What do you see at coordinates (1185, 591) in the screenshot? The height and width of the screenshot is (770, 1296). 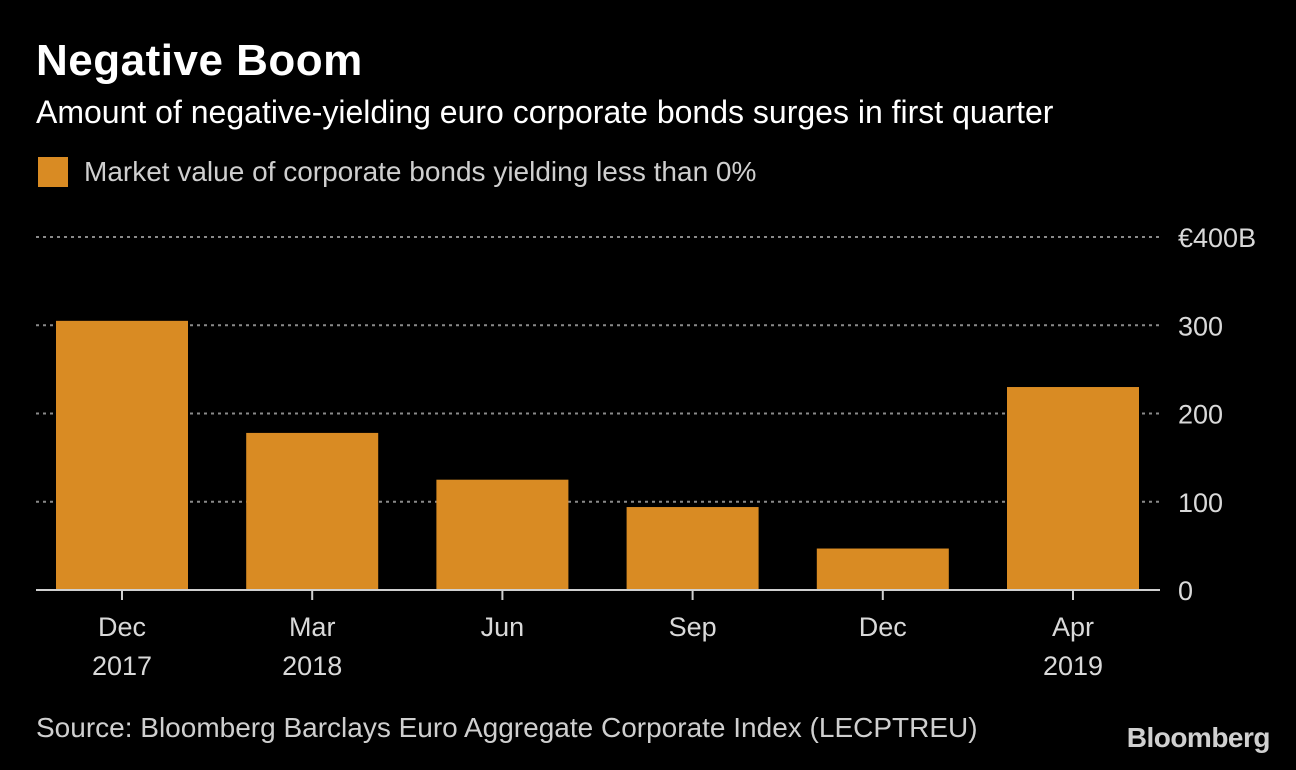 I see `y-tick-label: 0` at bounding box center [1185, 591].